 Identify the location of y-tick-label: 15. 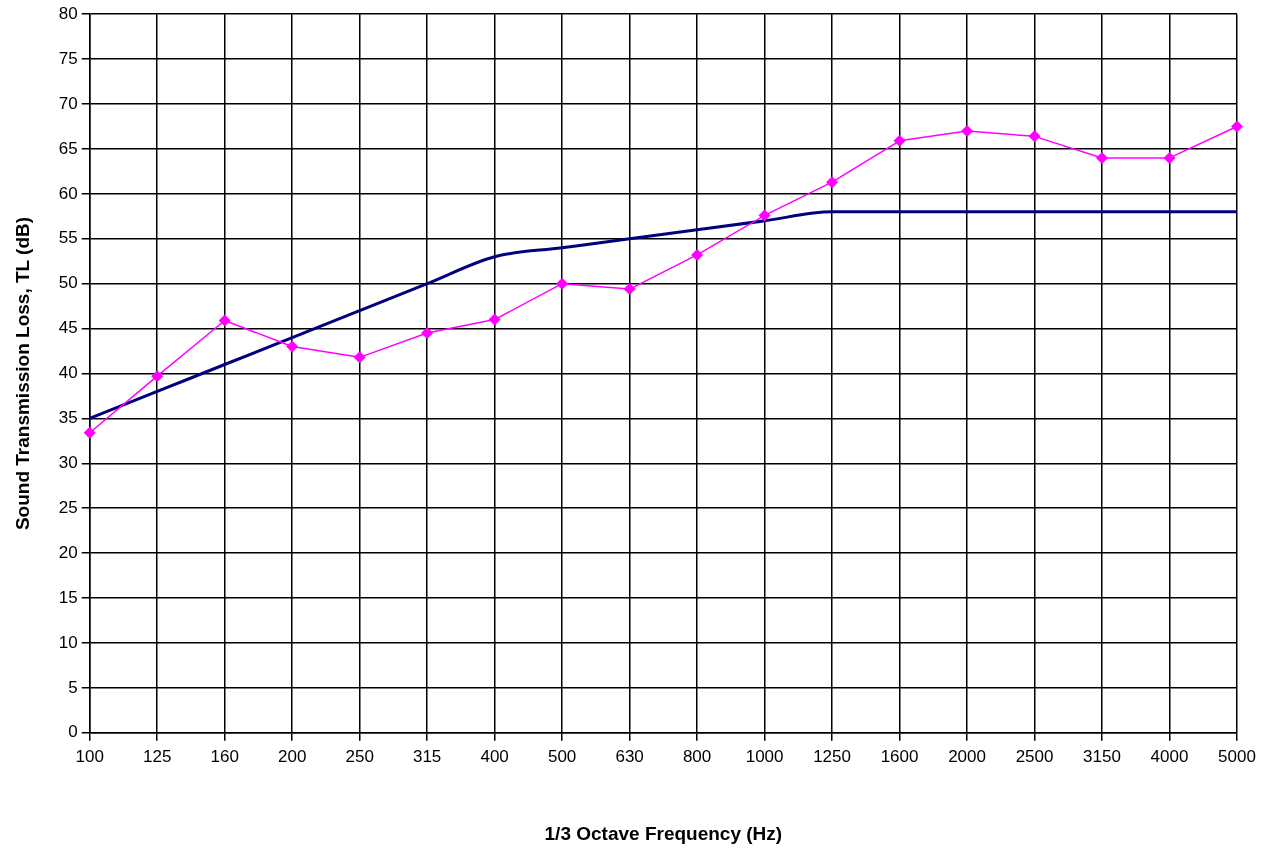
(68, 597).